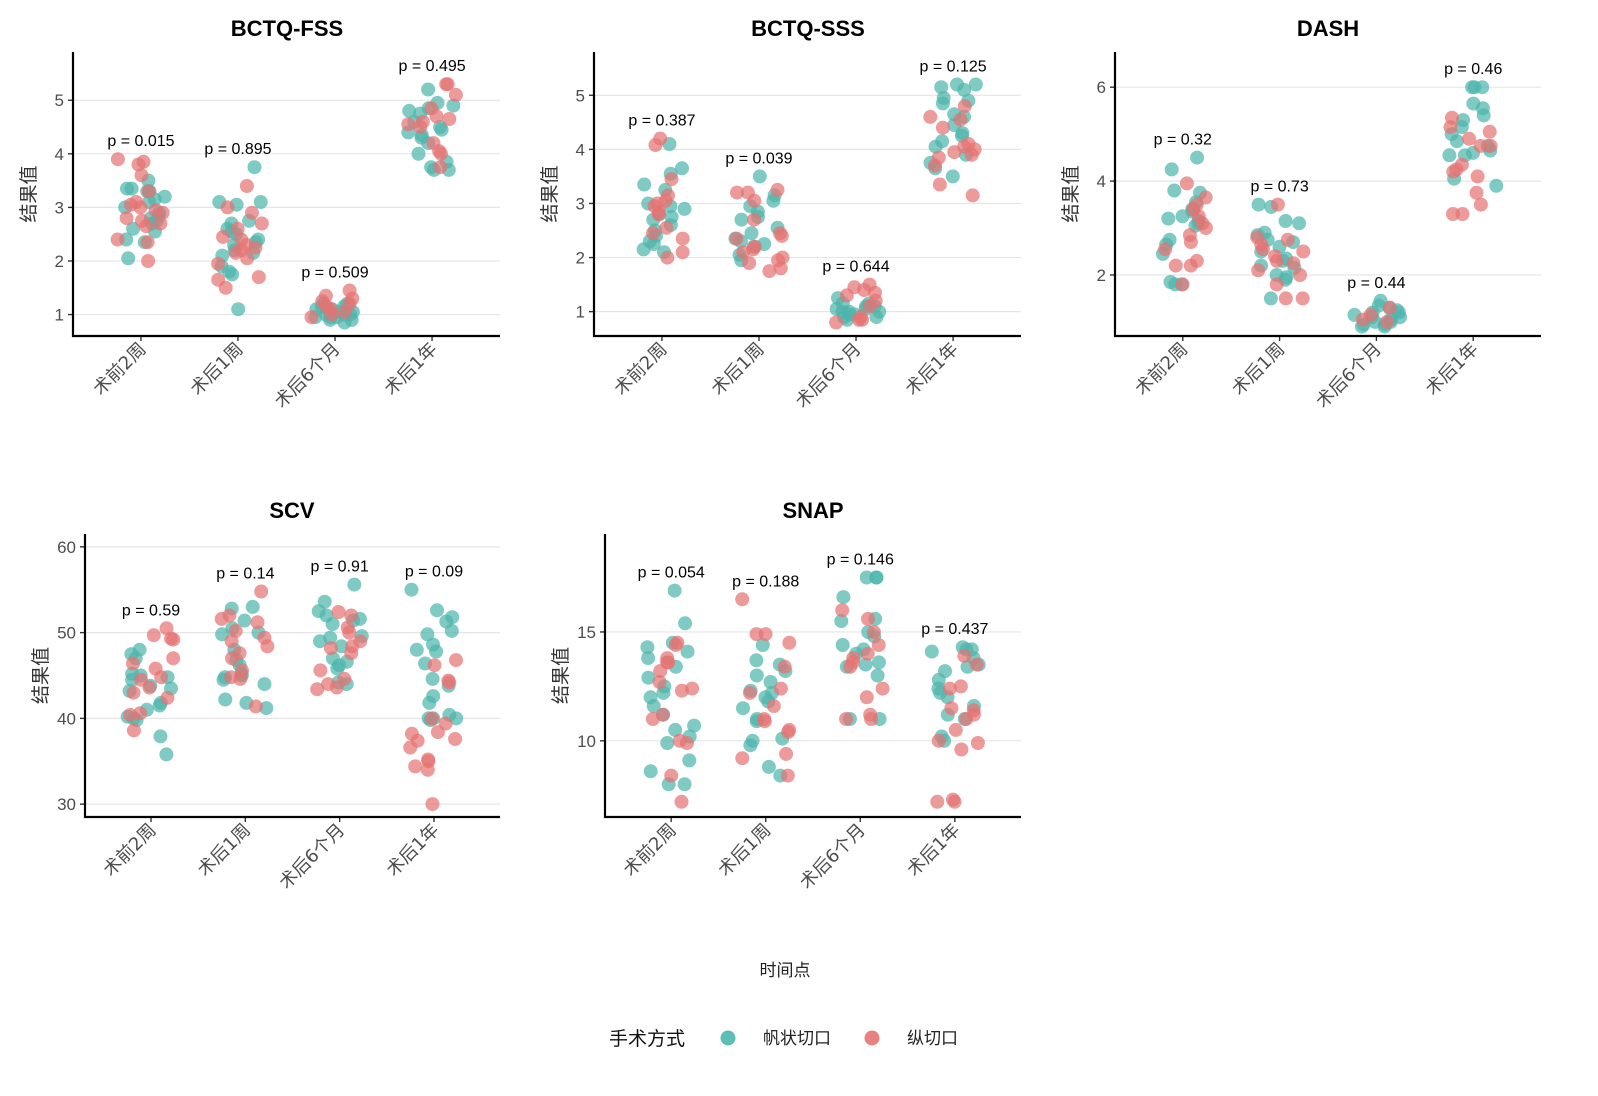 This screenshot has width=1598, height=1096. What do you see at coordinates (1279, 187) in the screenshot?
I see `p-value-label: p = 0.73` at bounding box center [1279, 187].